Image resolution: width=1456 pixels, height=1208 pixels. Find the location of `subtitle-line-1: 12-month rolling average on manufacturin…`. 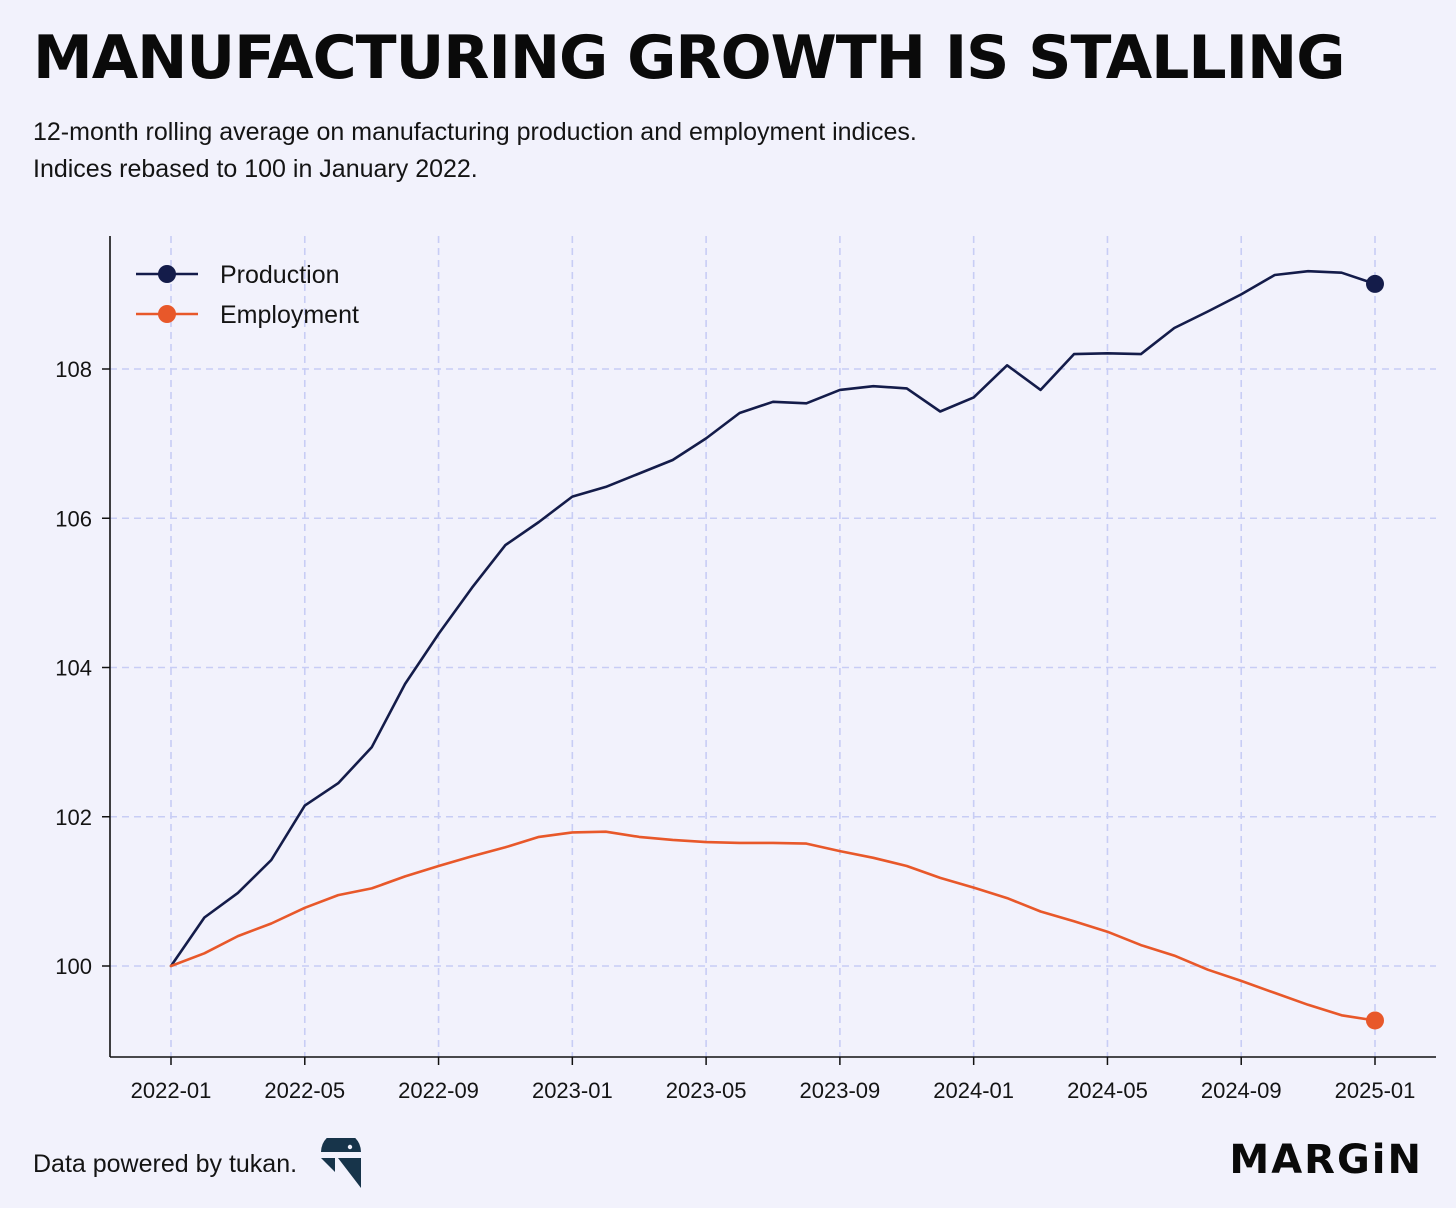

subtitle-line-1: 12-month rolling average on manufacturin… is located at coordinates (475, 132).